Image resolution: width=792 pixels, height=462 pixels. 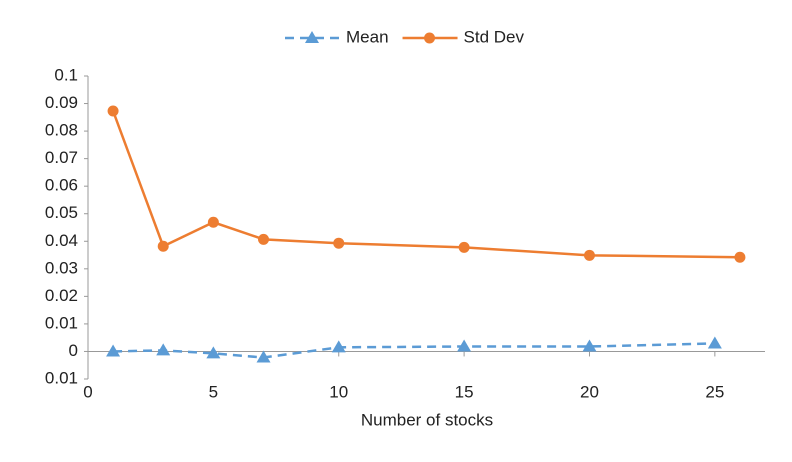 I want to click on y-tick-label: 0.09, so click(x=61, y=102).